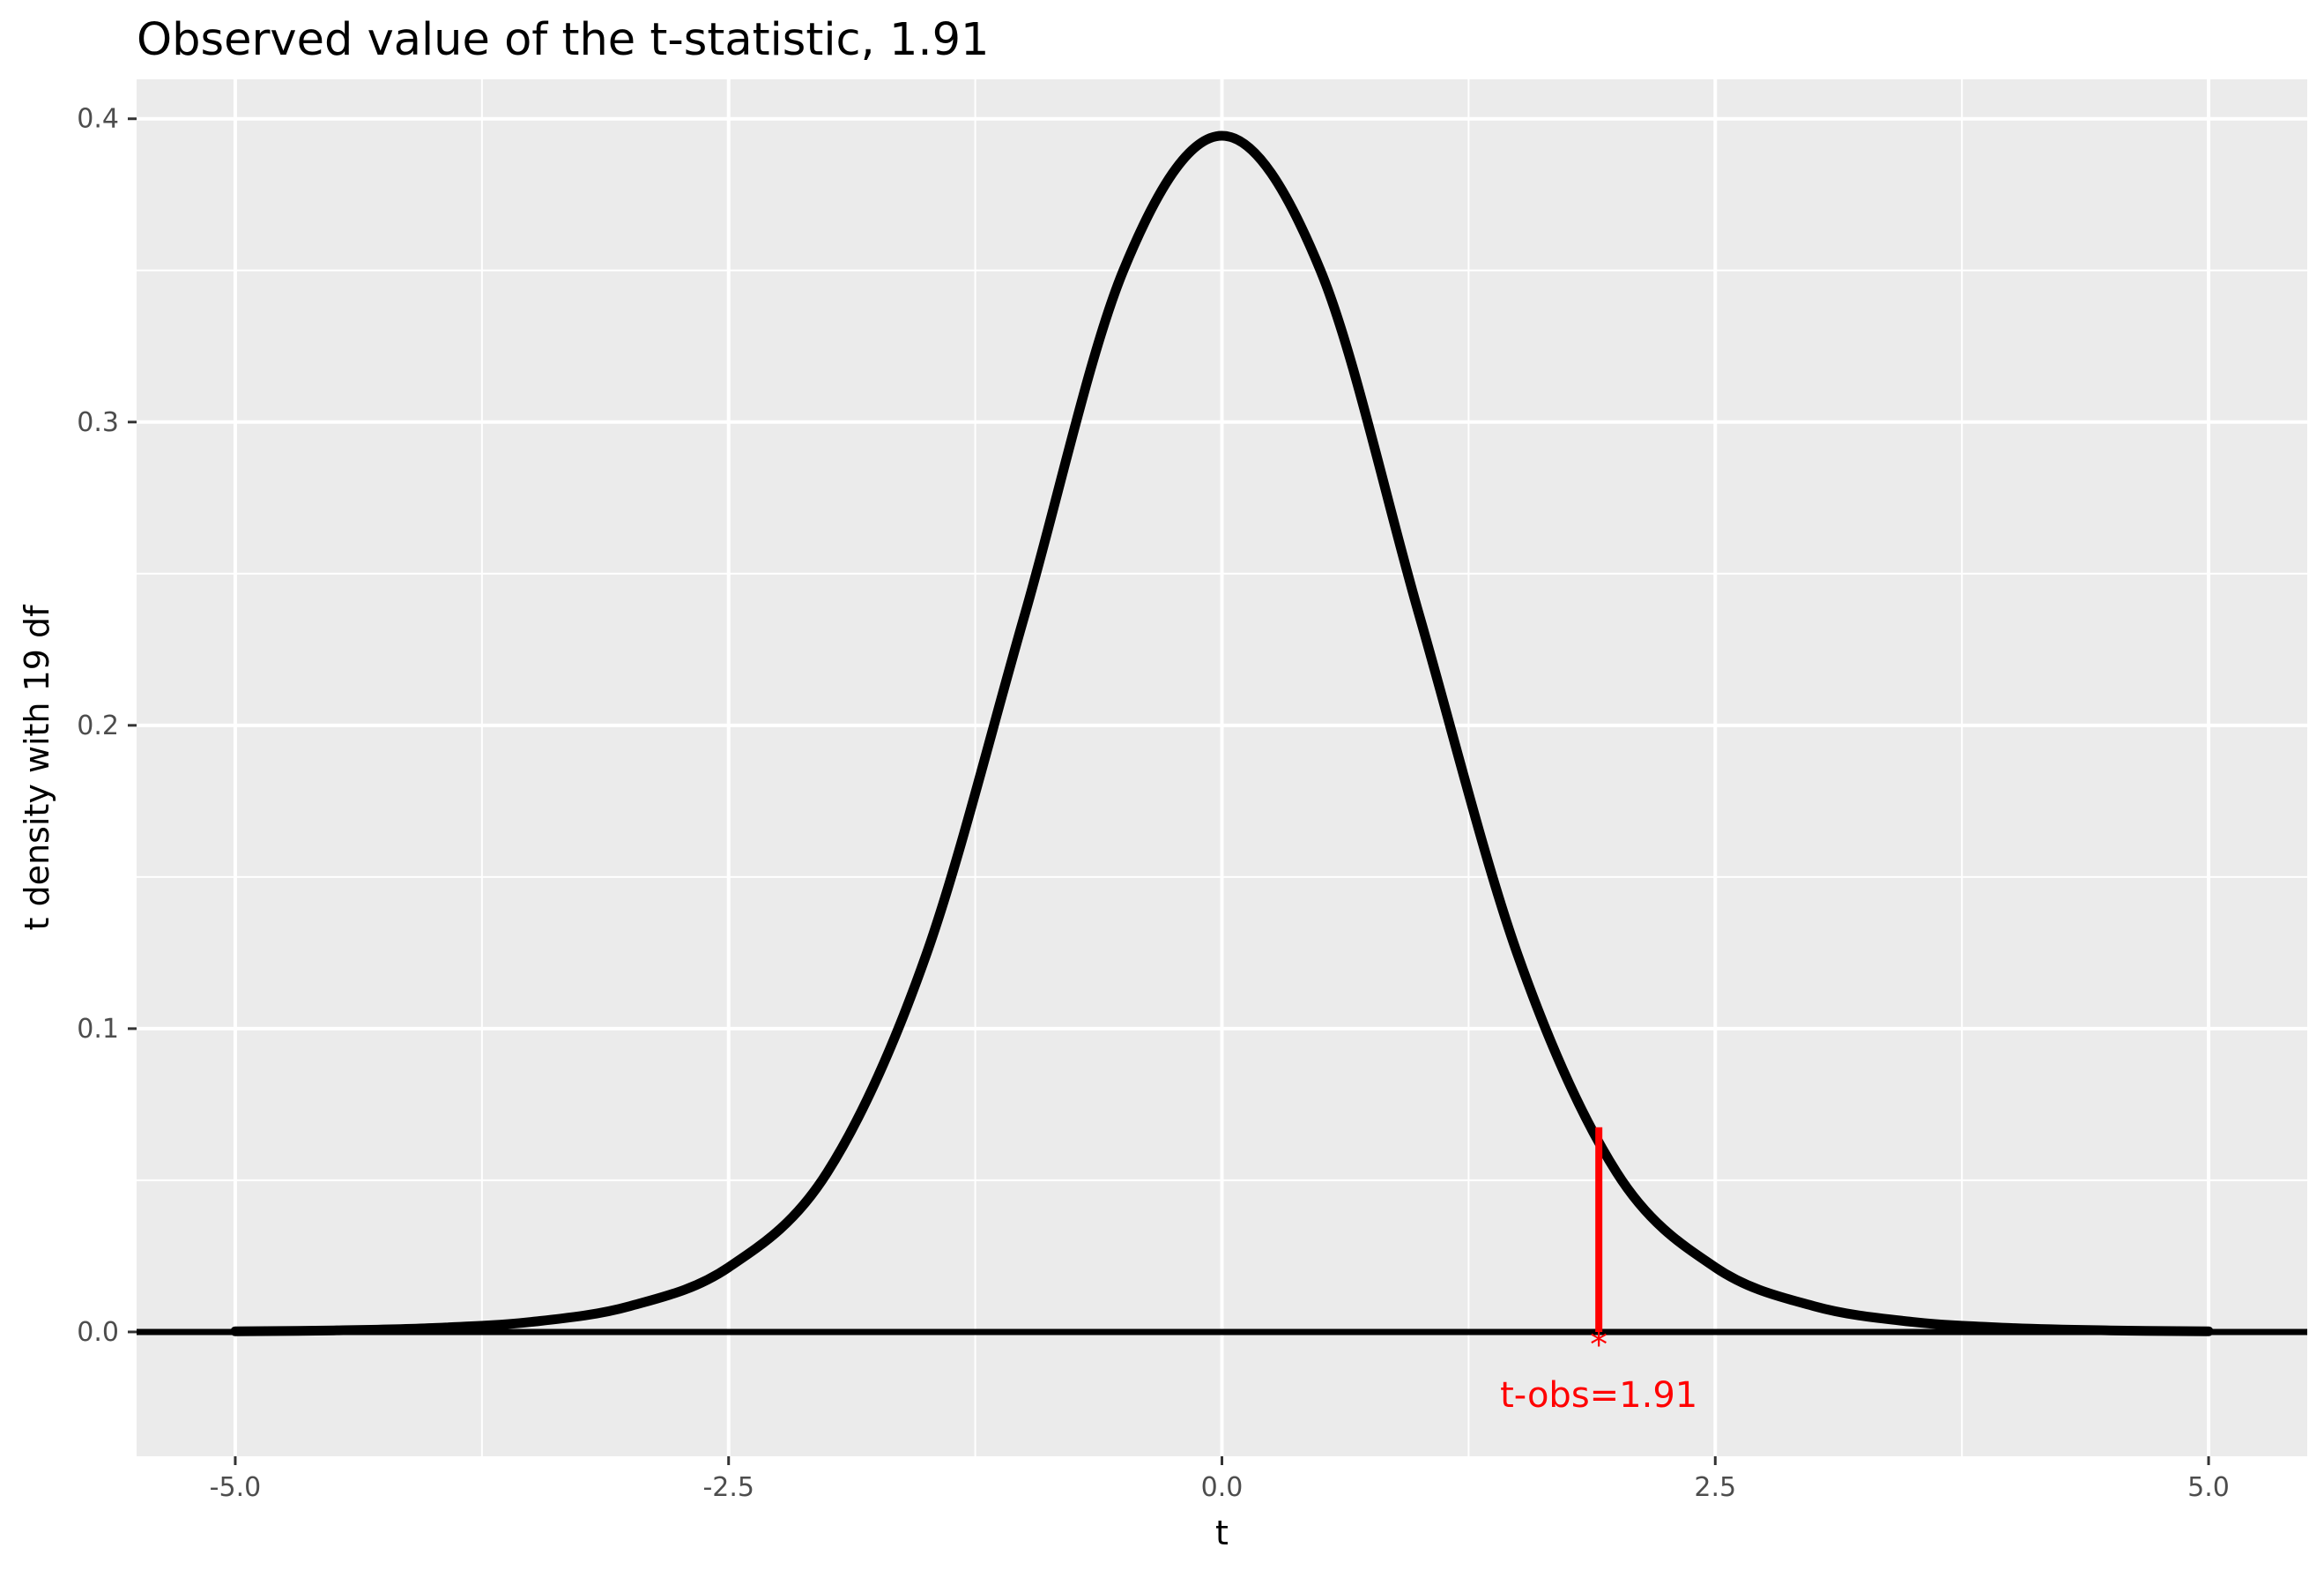 Image resolution: width=2324 pixels, height=1570 pixels. I want to click on y-tick-label: 0.1, so click(98, 1030).